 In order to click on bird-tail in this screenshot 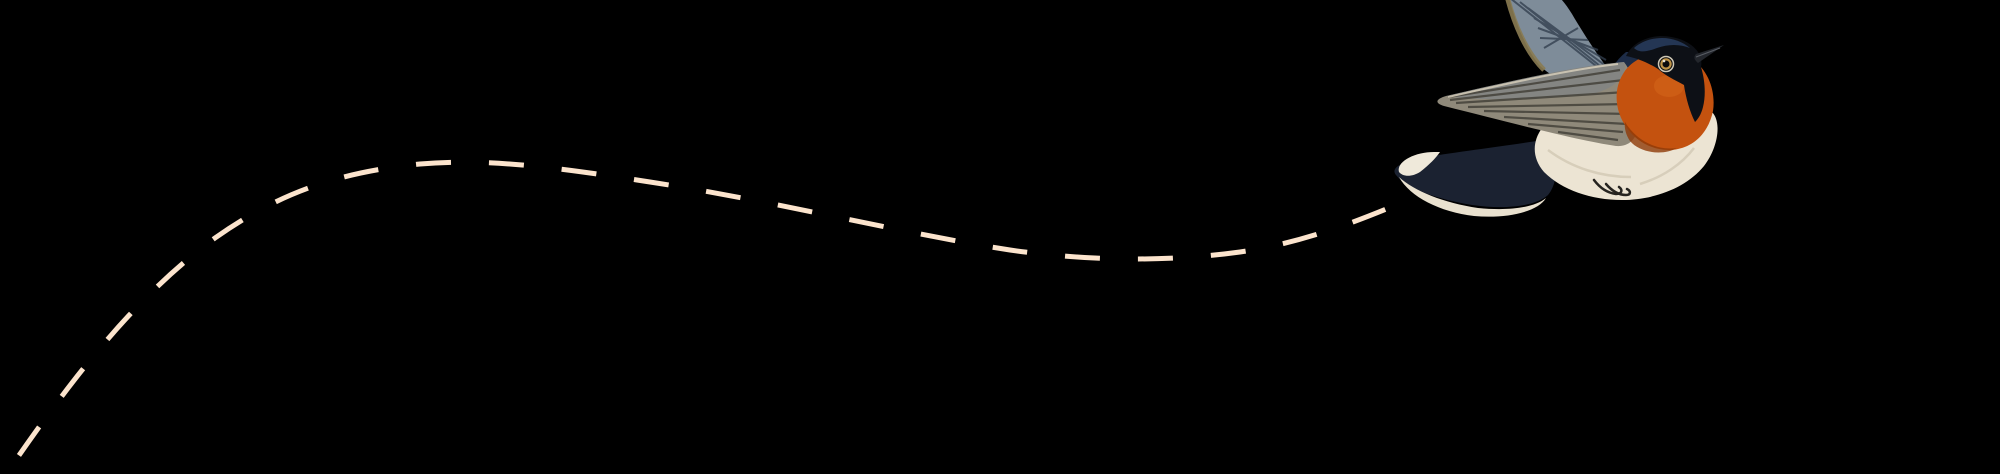, I will do `click(1476, 177)`.